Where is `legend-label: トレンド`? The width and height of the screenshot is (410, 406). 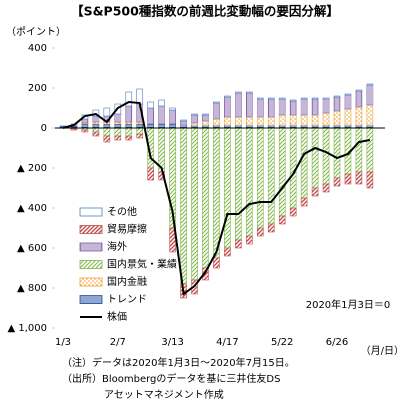 legend-label: トレンド is located at coordinates (127, 300).